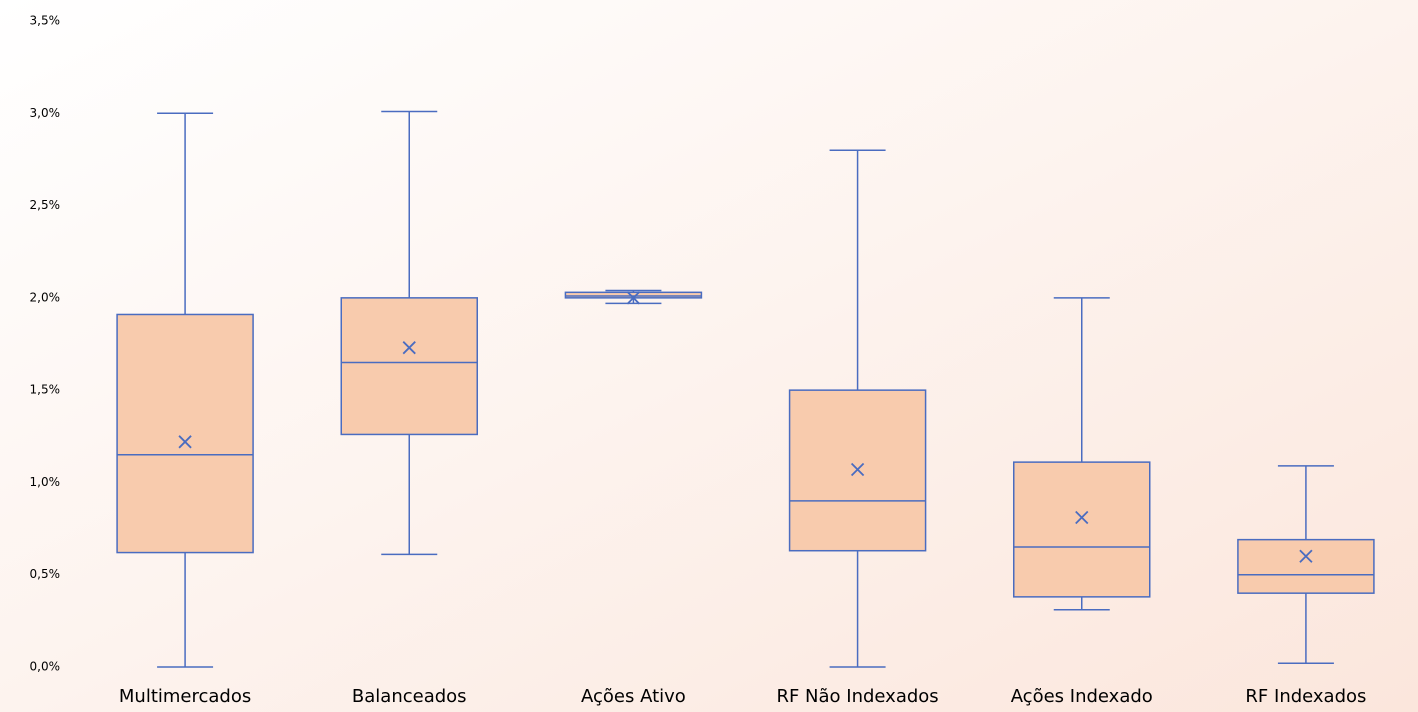  Describe the element at coordinates (45, 113) in the screenshot. I see `y-tick-label: 3,0%` at that location.